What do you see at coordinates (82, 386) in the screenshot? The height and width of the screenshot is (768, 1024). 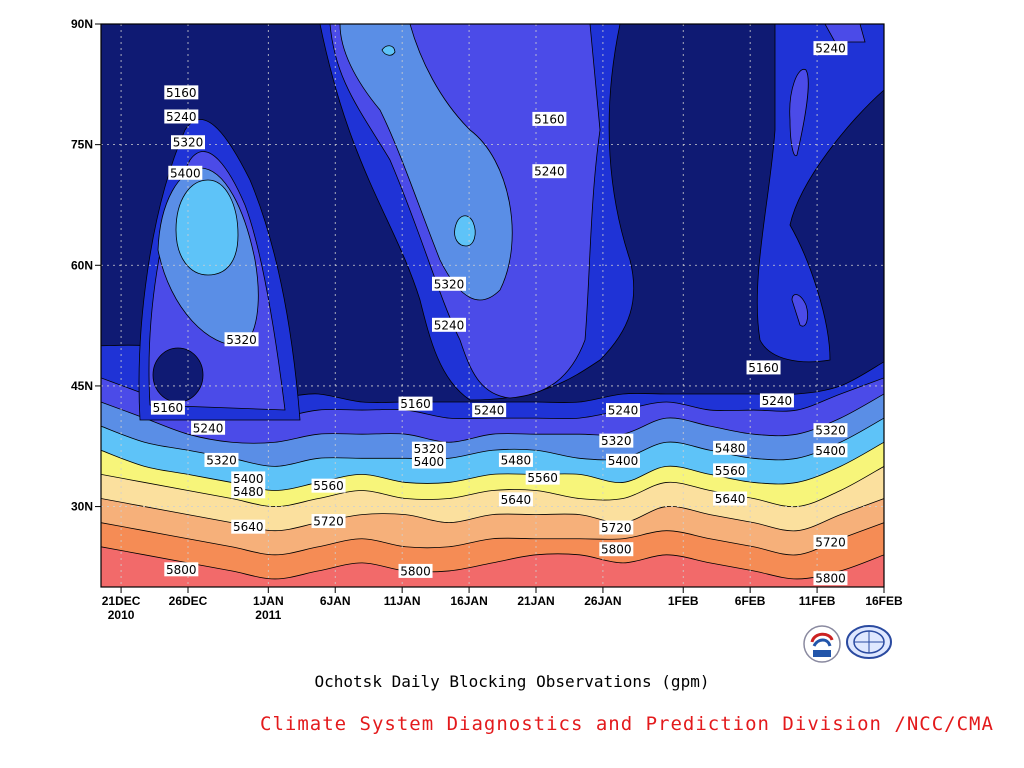 I see `y-tick-label: 45N` at bounding box center [82, 386].